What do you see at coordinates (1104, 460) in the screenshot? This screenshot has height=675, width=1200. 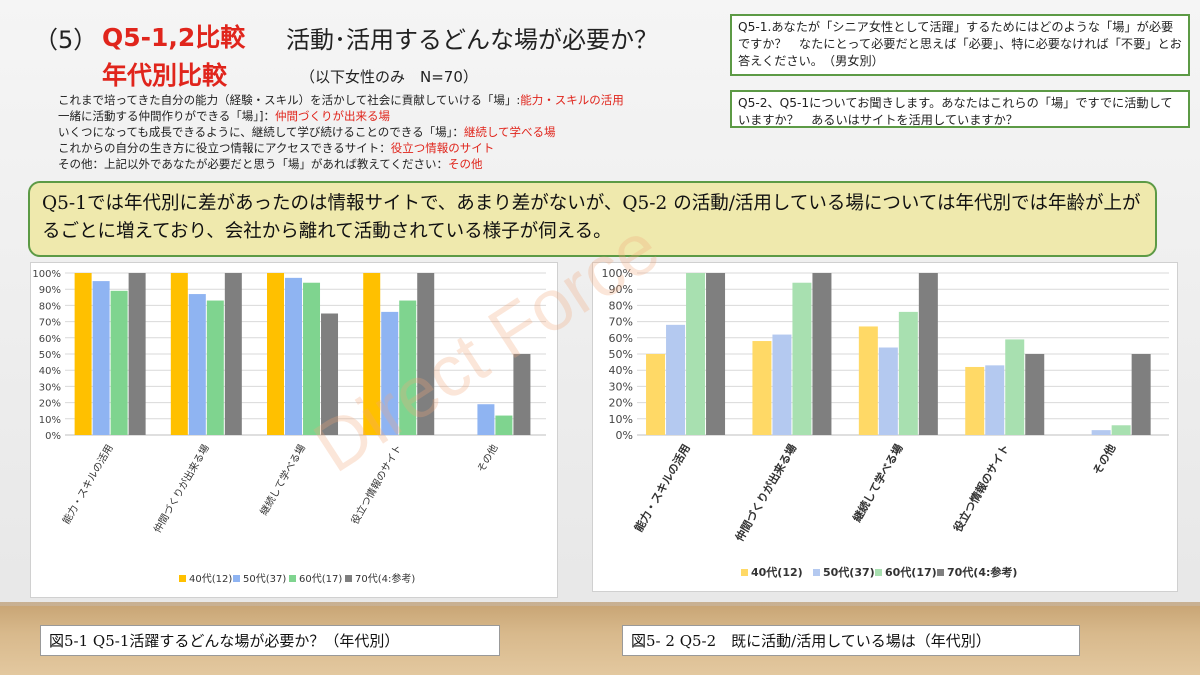 I see `category-label: その他` at bounding box center [1104, 460].